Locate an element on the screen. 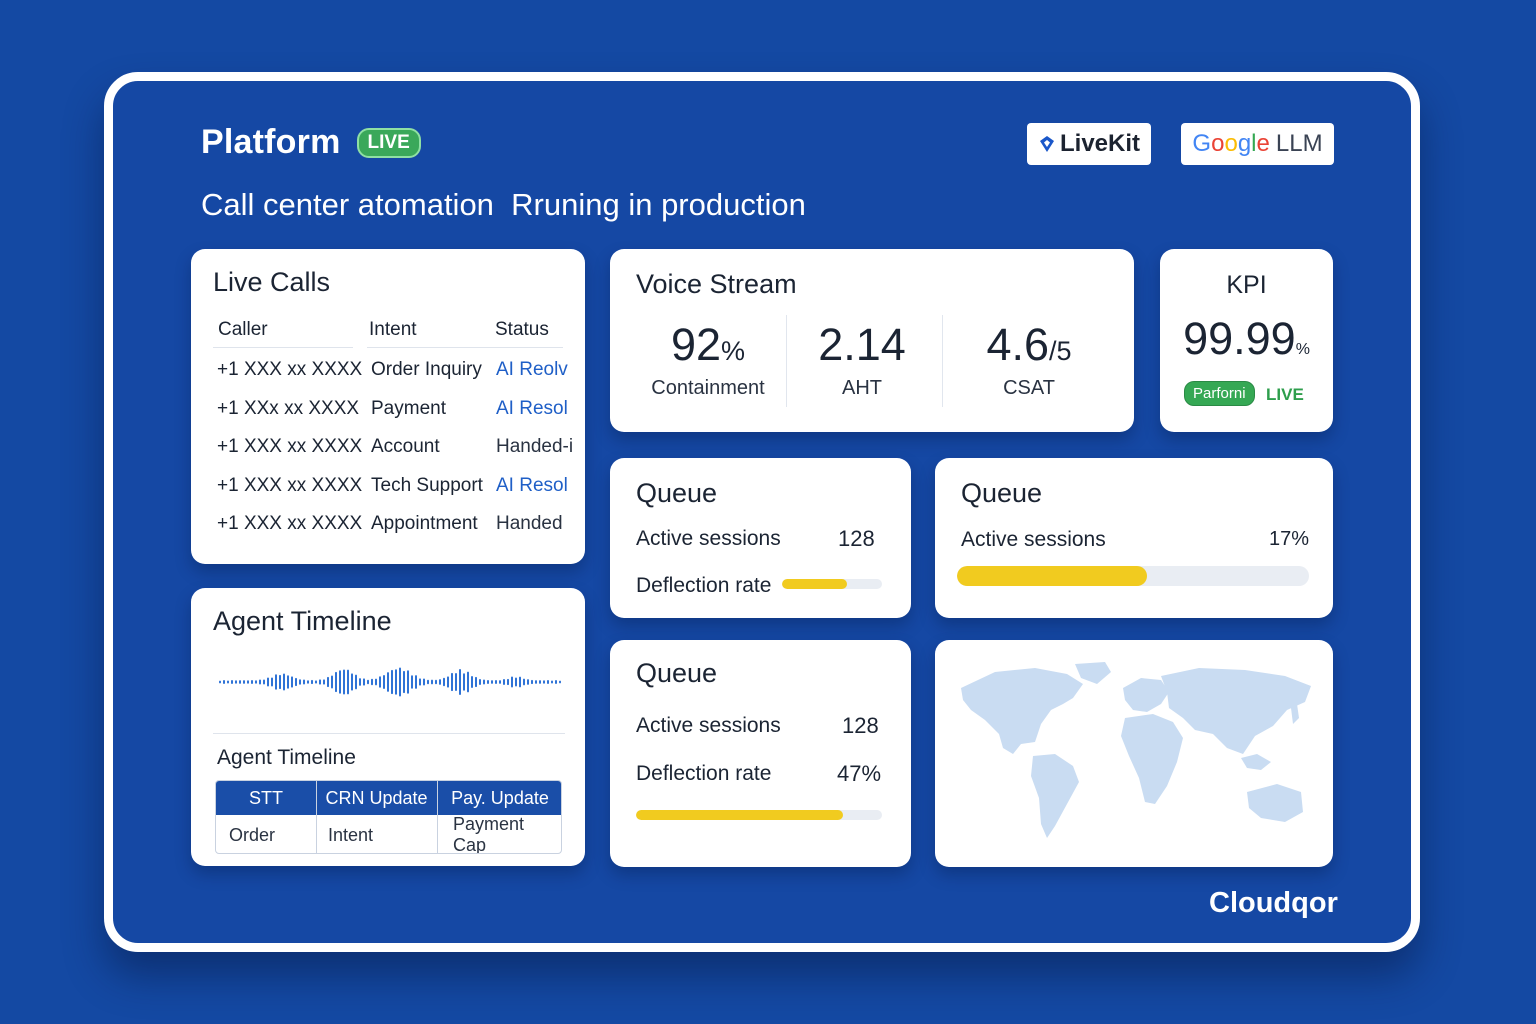 This screenshot has width=1536, height=1024. header: Platform LIVE is located at coordinates (311, 142).